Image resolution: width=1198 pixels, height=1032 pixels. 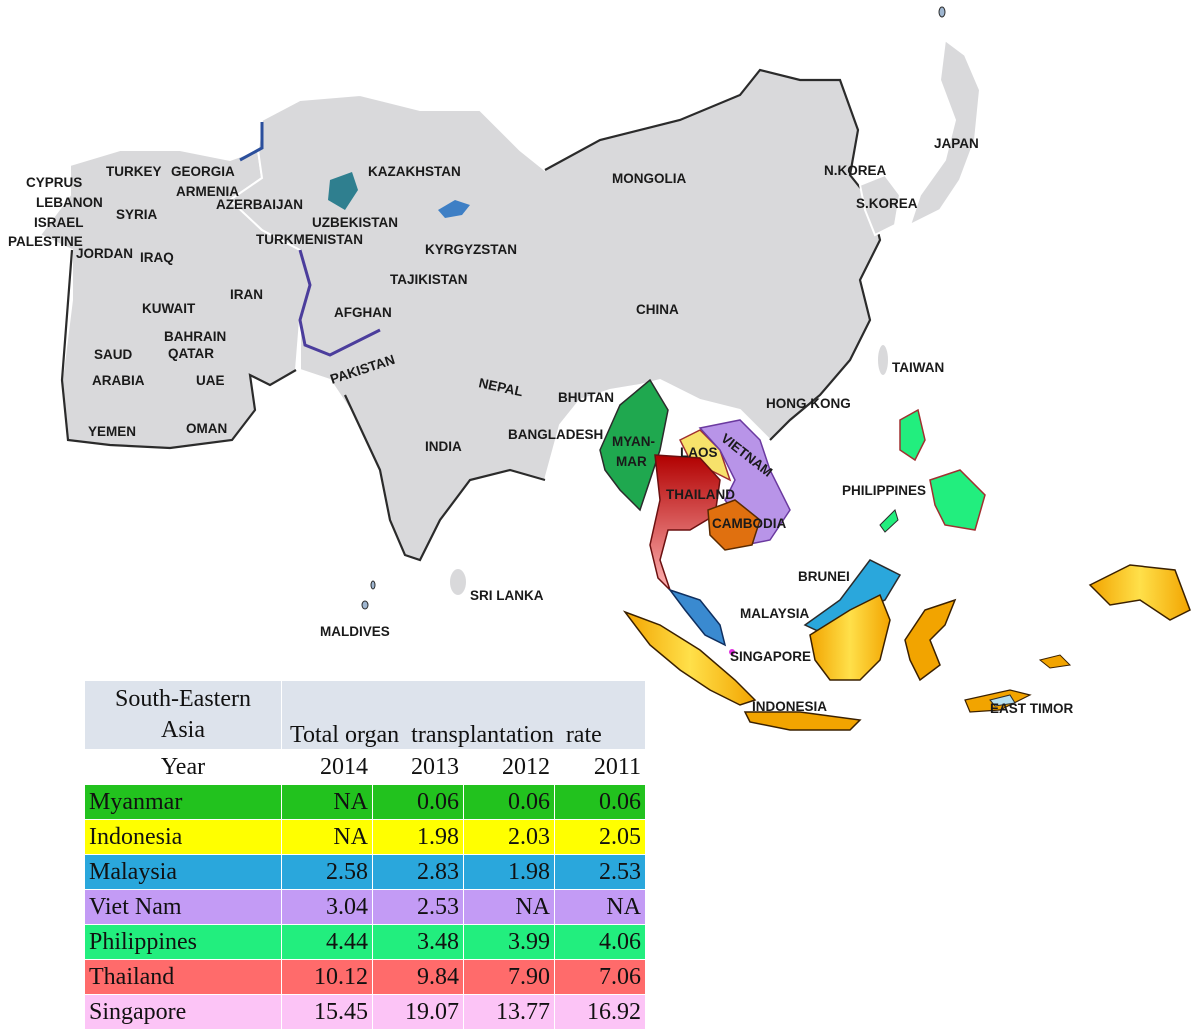 I want to click on rate-cell: 9.84, so click(x=418, y=977).